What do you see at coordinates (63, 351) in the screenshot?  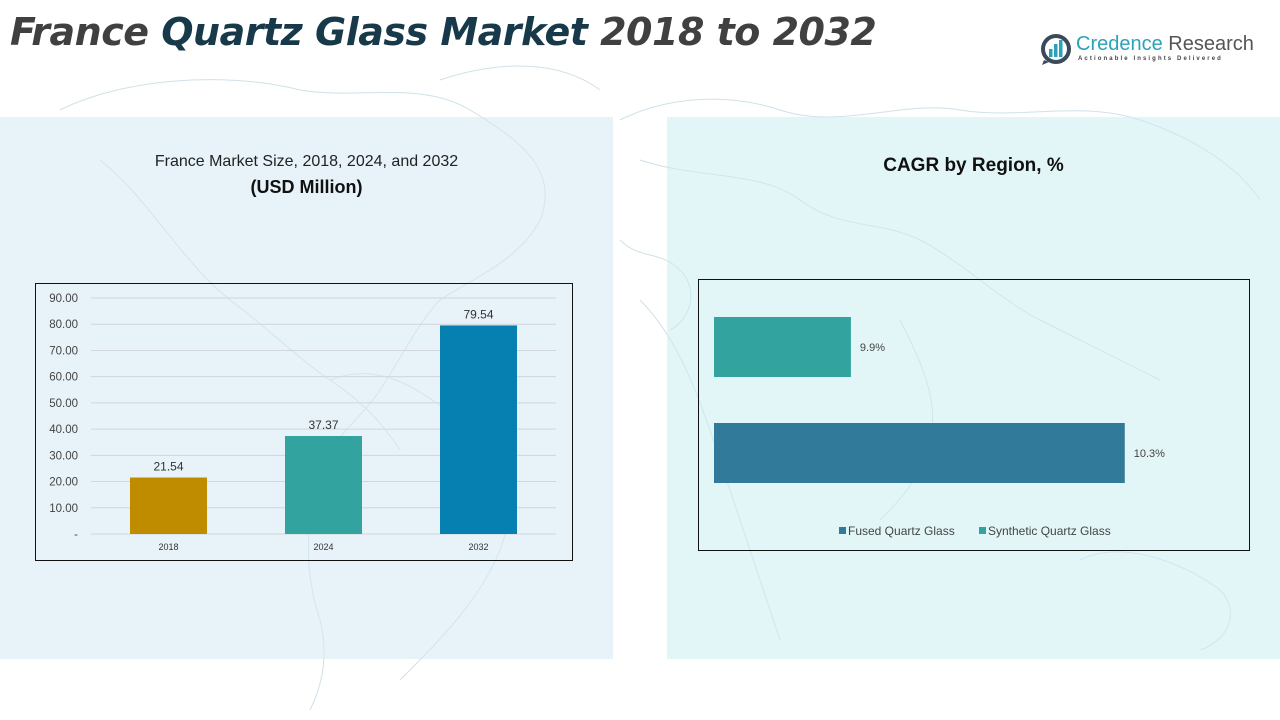 I see `y-tick-label: 70.00` at bounding box center [63, 351].